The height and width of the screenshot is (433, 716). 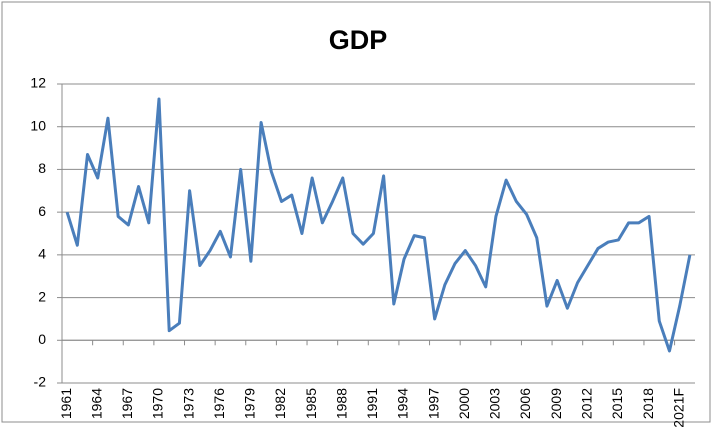 What do you see at coordinates (556, 403) in the screenshot?
I see `x-tick-label: 2009` at bounding box center [556, 403].